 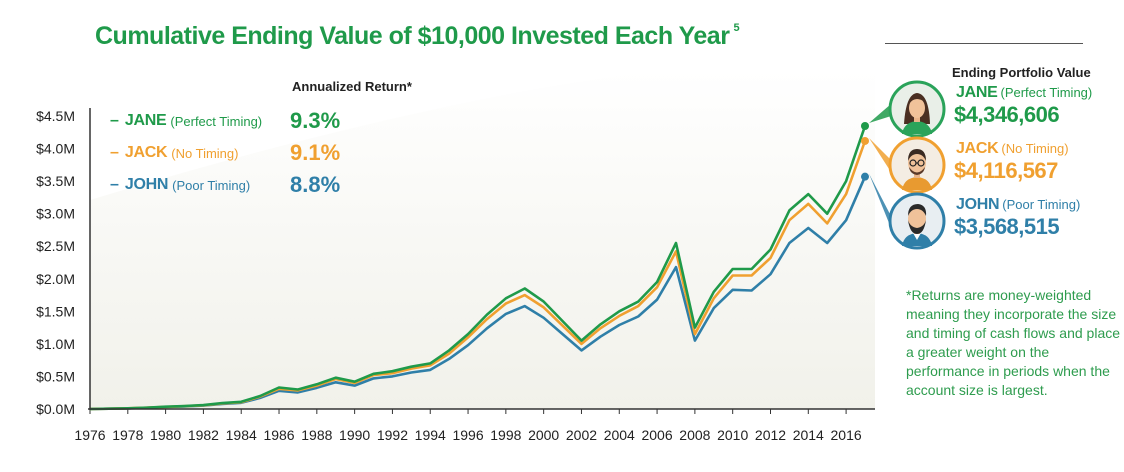 I want to click on x-tick-label: 2006, so click(x=656, y=435).